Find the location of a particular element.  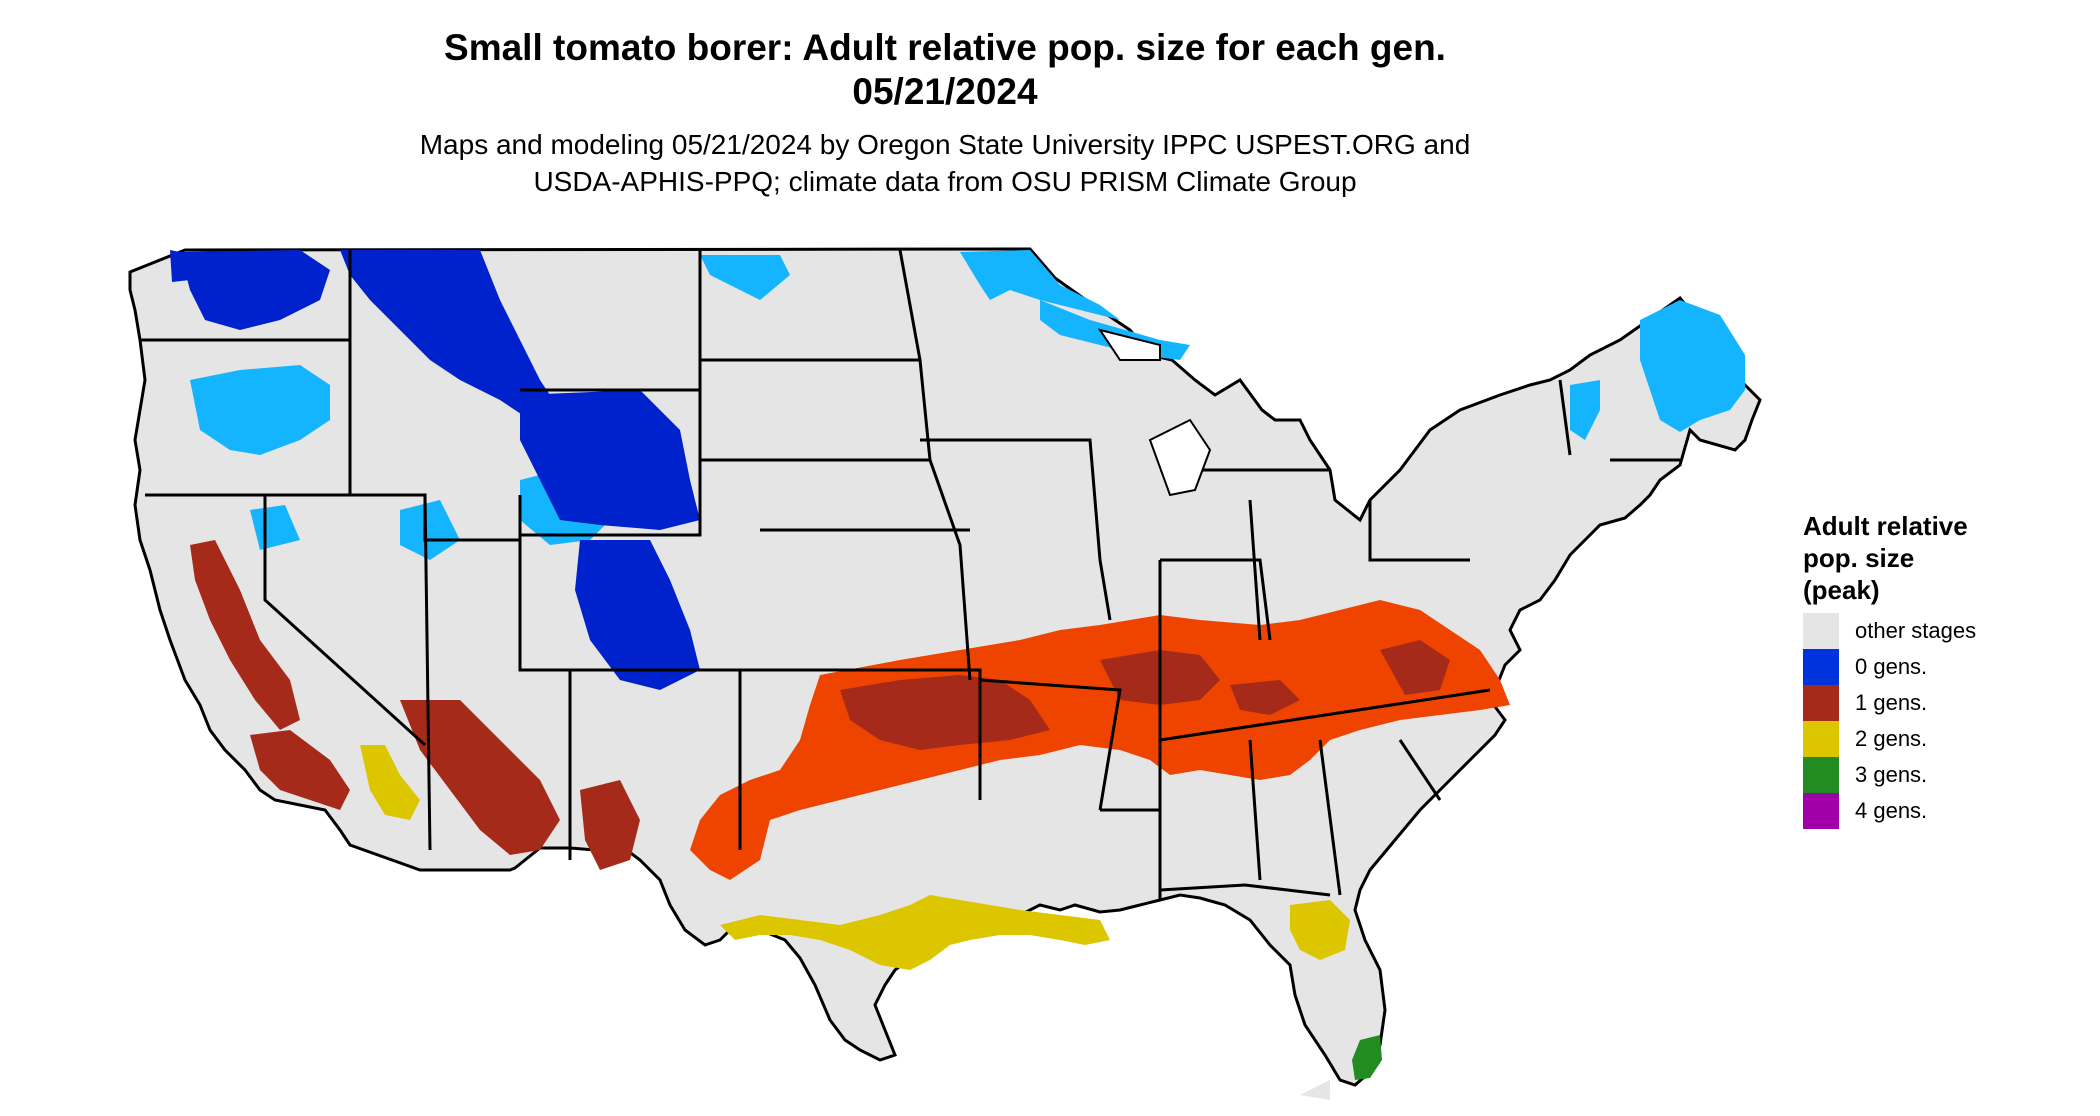

legend-title: Adult relative pop. size (peak) is located at coordinates (1933, 558).